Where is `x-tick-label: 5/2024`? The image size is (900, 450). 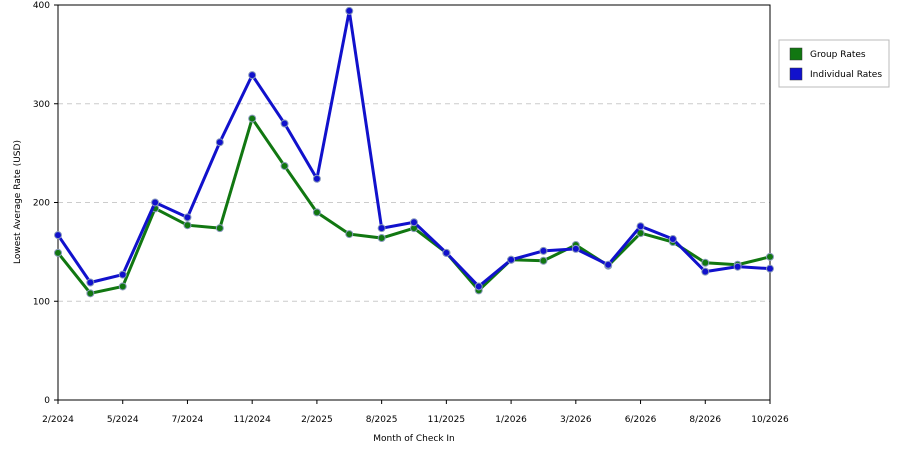 x-tick-label: 5/2024 is located at coordinates (123, 420).